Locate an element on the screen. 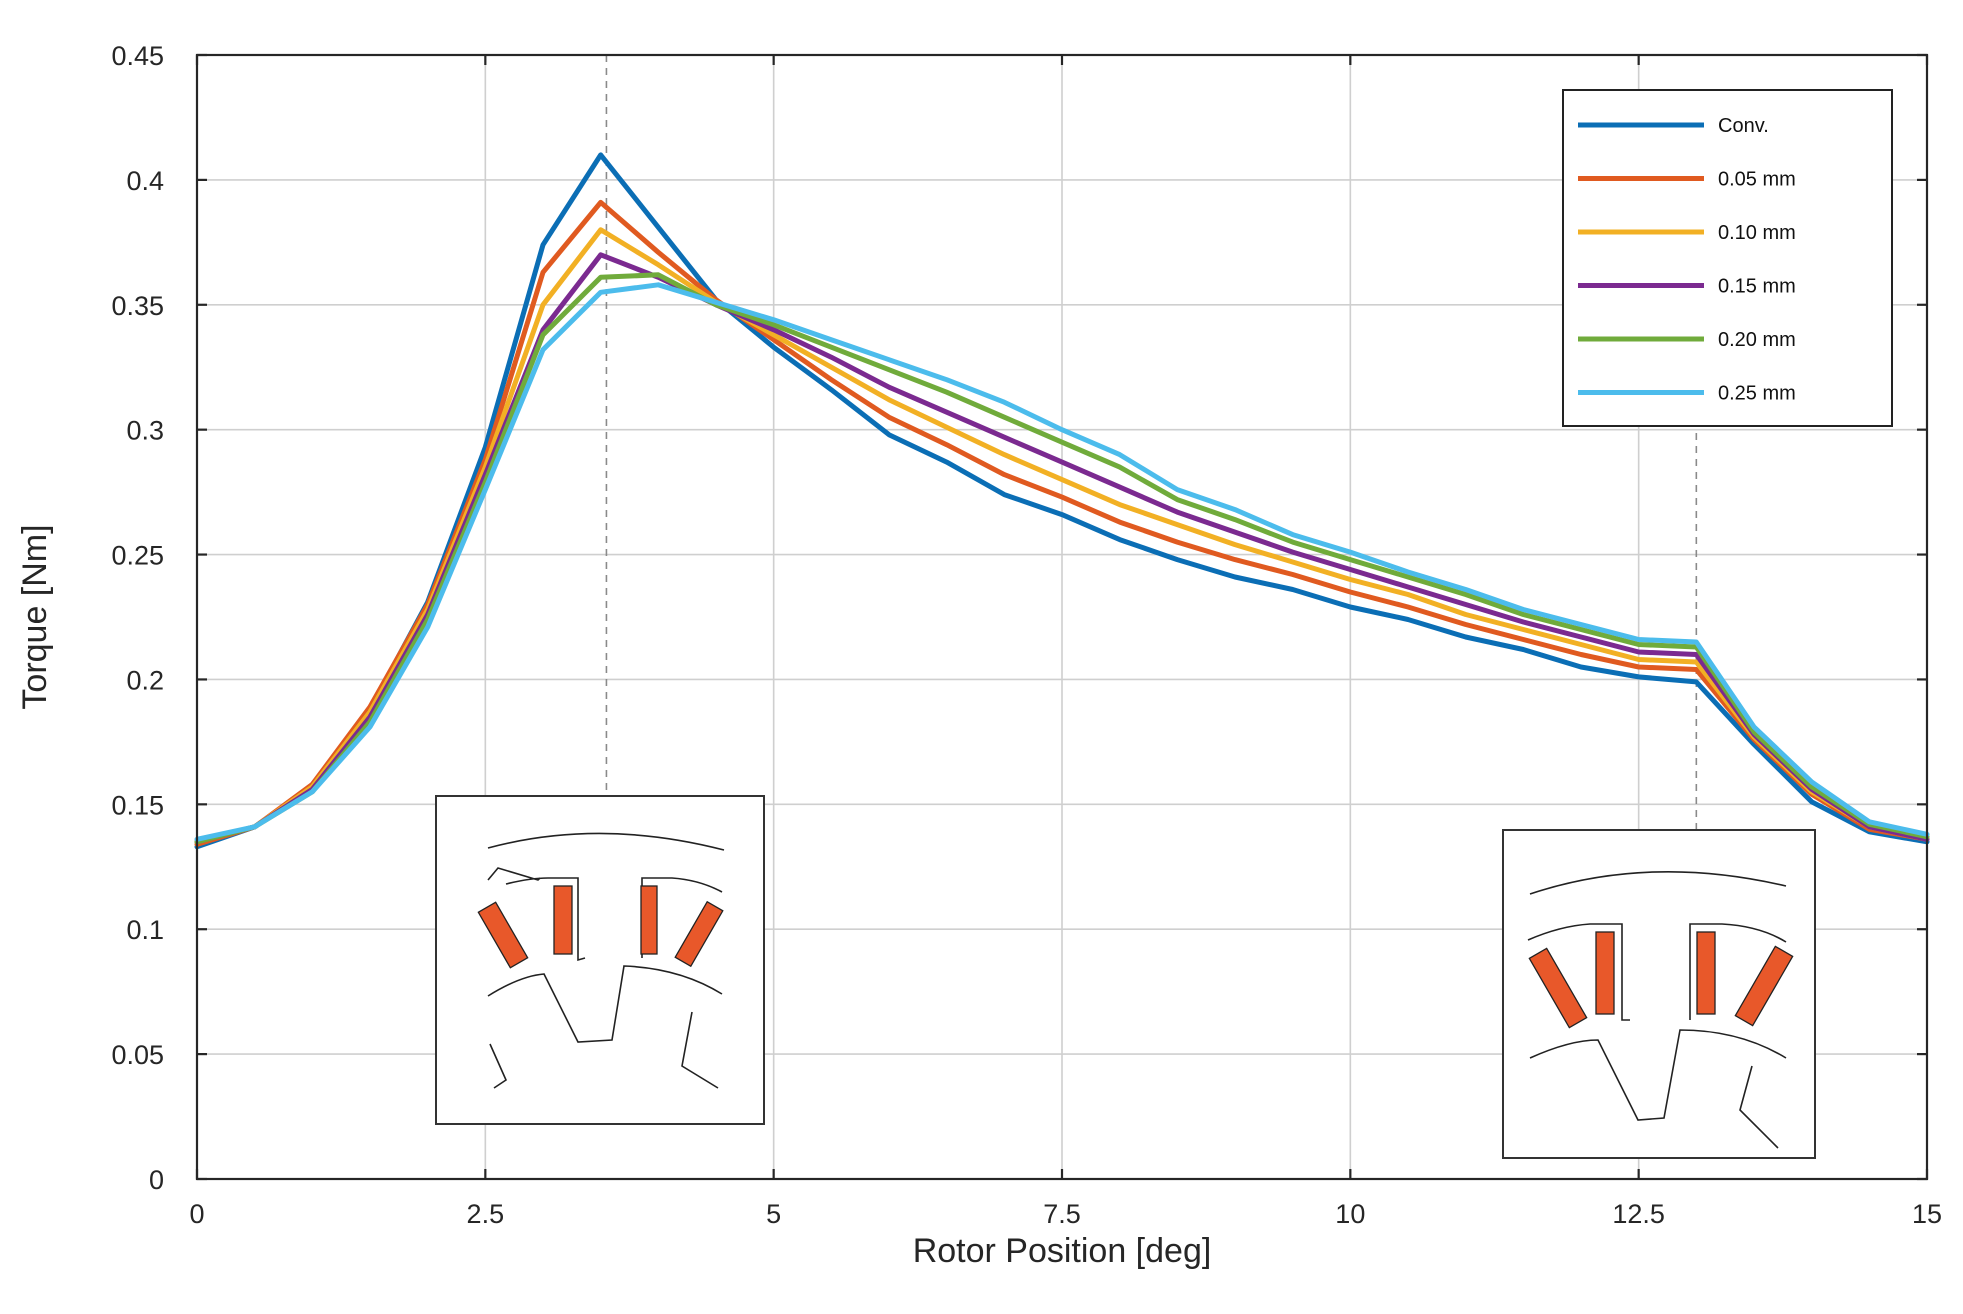  legend-label: 0.20 mm is located at coordinates (1757, 340).